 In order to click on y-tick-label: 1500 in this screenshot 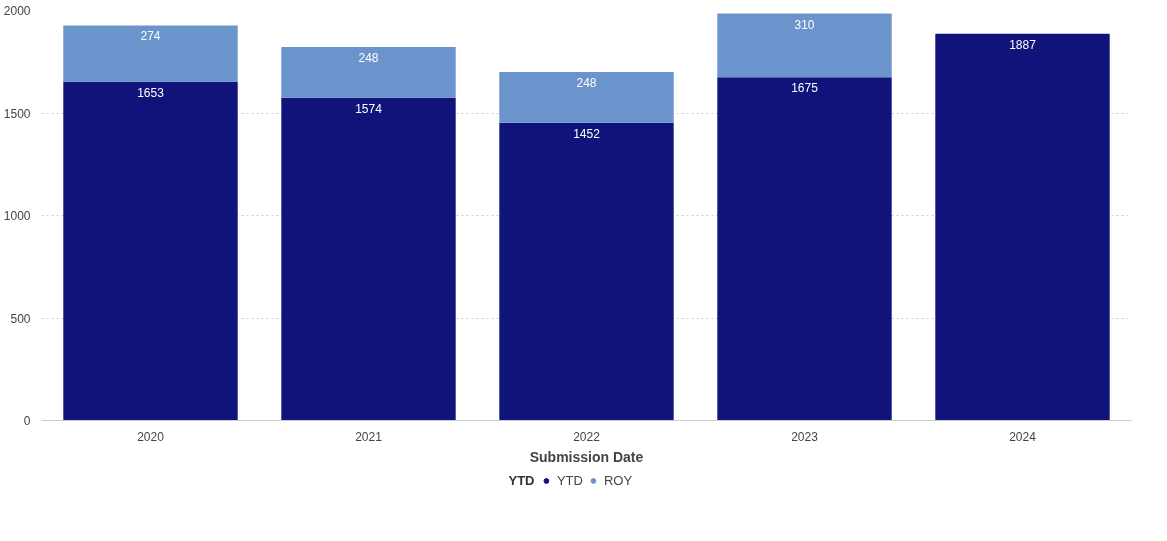, I will do `click(17, 113)`.